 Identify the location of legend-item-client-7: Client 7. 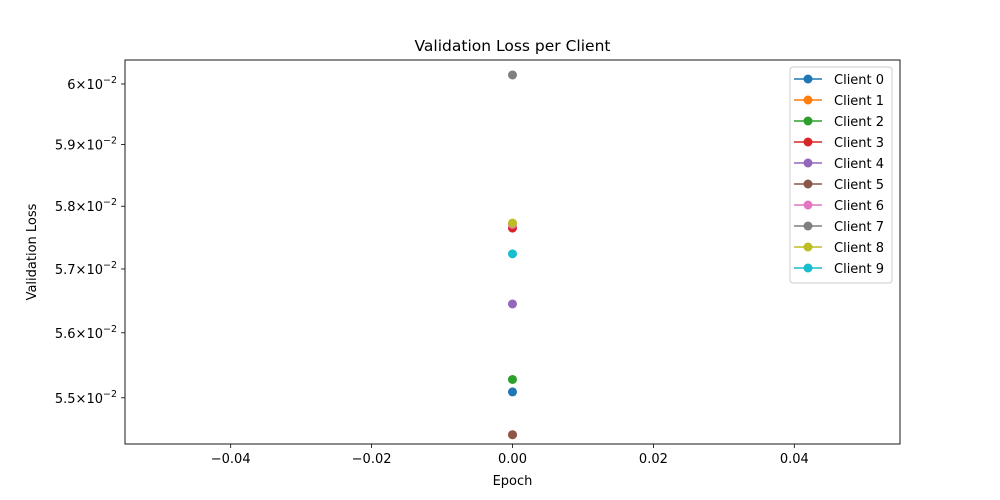
(839, 227).